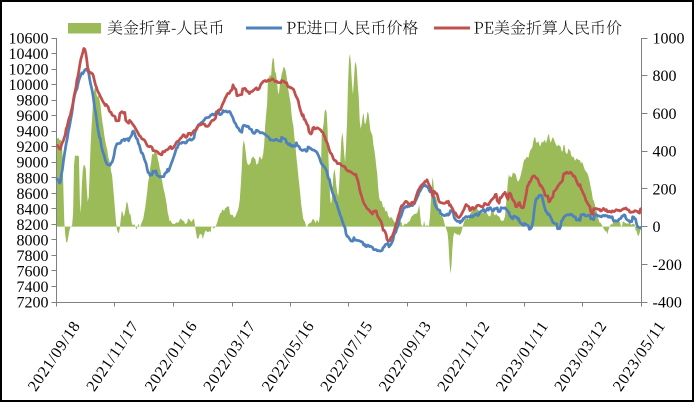  Describe the element at coordinates (33, 147) in the screenshot. I see `svg-text: 9200` at that location.